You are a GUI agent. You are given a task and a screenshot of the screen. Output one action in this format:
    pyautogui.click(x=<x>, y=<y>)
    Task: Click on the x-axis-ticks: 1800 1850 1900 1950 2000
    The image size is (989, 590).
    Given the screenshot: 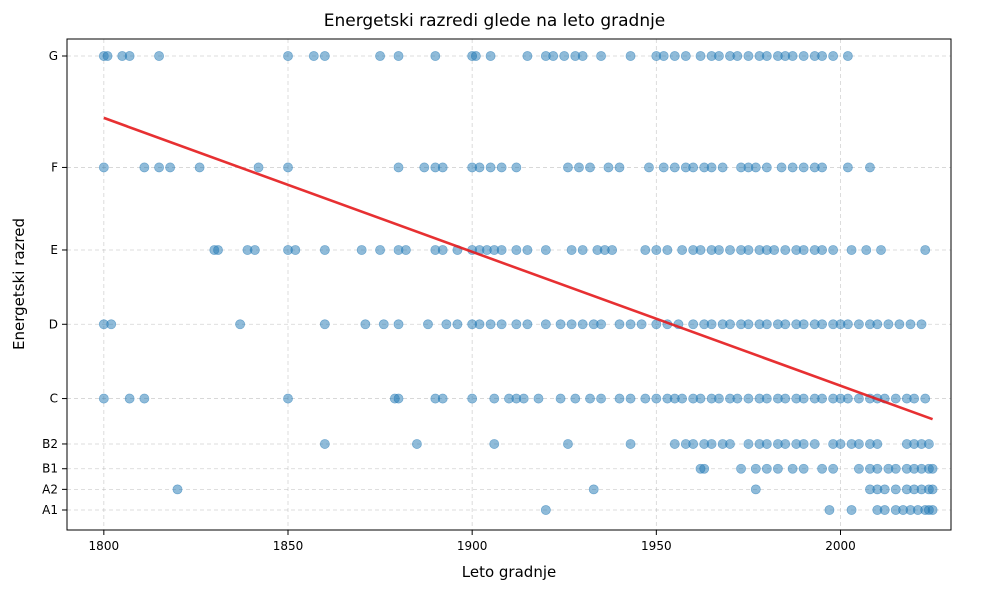 What is the action you would take?
    pyautogui.click(x=472, y=541)
    